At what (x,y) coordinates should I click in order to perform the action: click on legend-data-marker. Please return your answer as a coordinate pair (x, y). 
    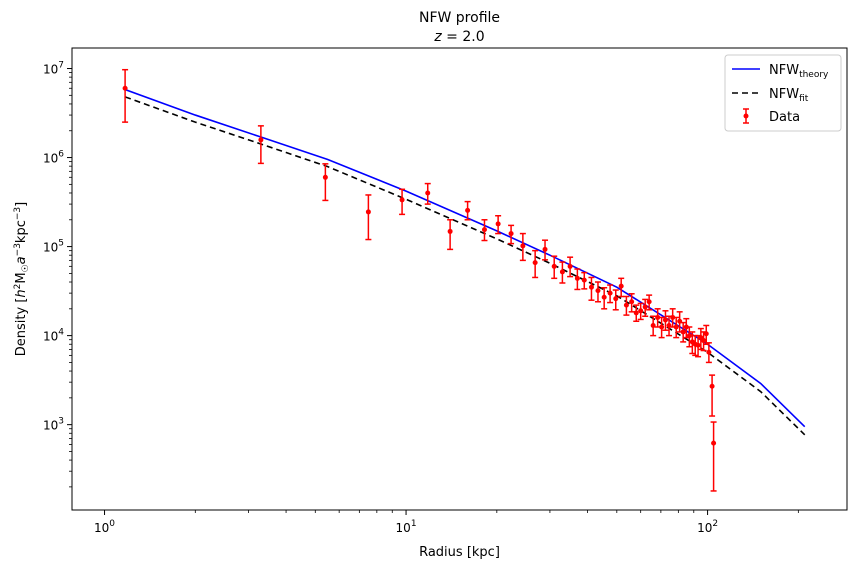
    Looking at the image, I should click on (746, 116).